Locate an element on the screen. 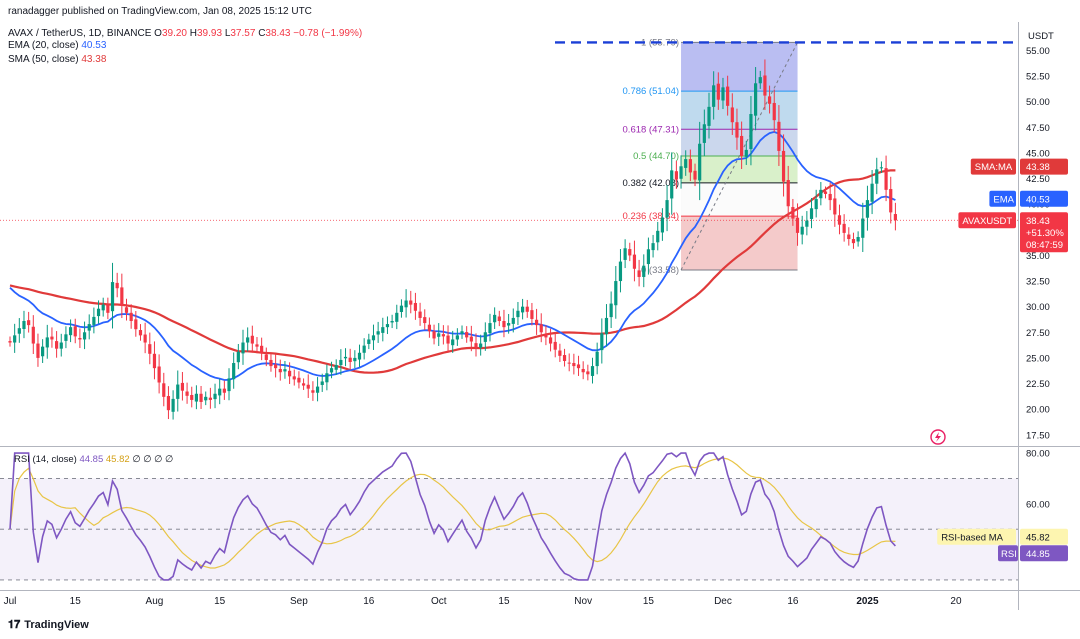  symbol-label: AVAX / TetherUS, 1D, BINANCE is located at coordinates (80, 33).